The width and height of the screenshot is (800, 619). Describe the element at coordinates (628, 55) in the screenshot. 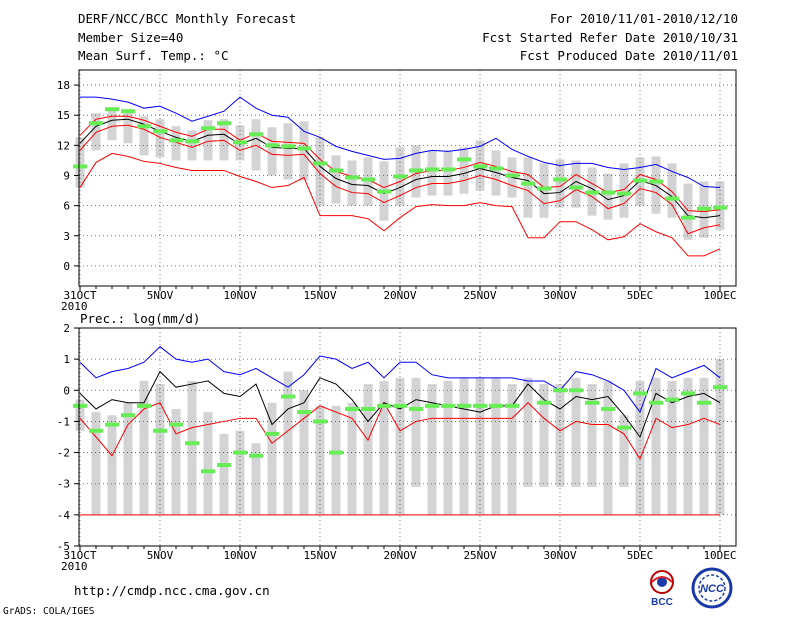

I see `fcst-produced-label: Fcst Produced Date 2010/11/01` at that location.